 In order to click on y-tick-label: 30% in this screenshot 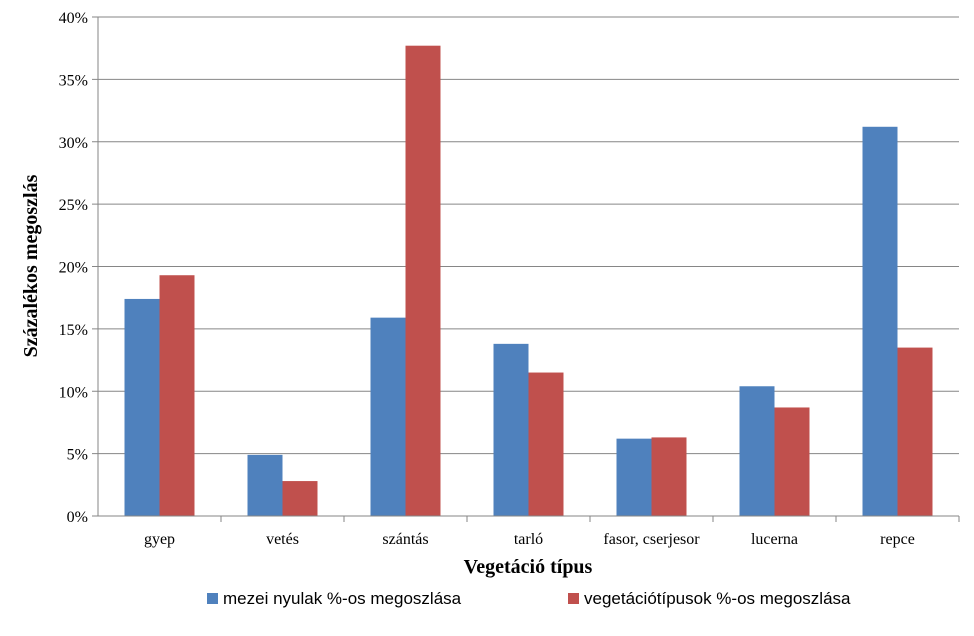, I will do `click(73, 143)`.